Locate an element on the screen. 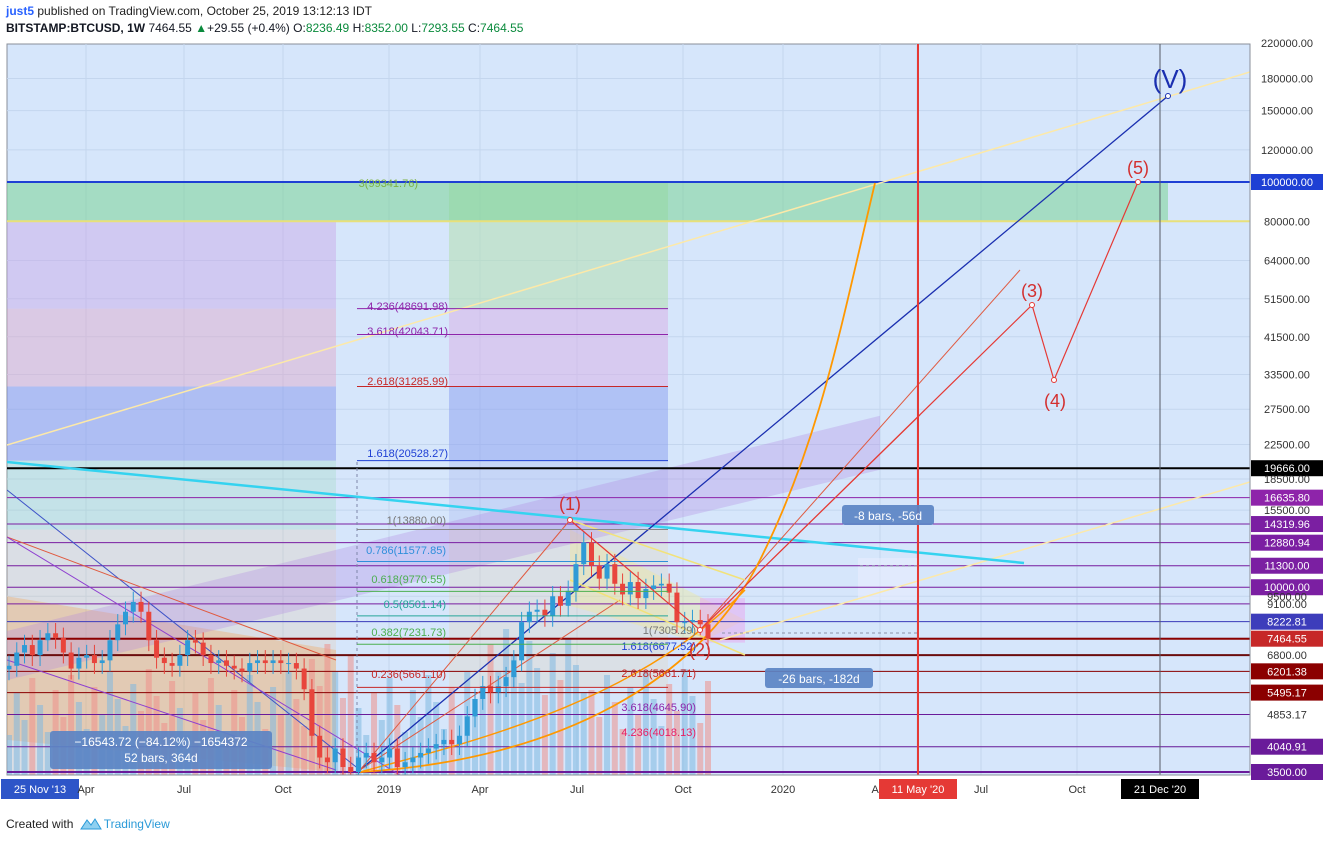 This screenshot has width=1338, height=842. fib-label: 0.786(11577.85) is located at coordinates (406, 551).